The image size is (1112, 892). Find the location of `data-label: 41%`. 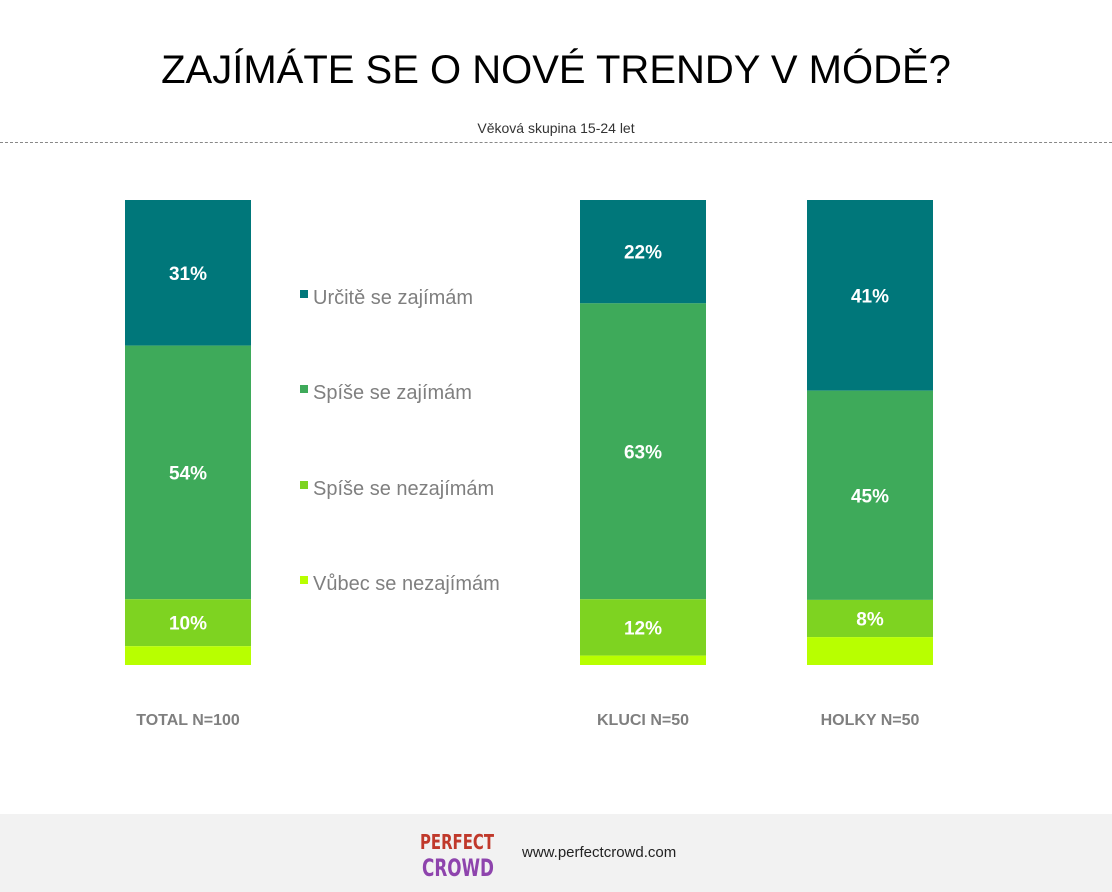

data-label: 41% is located at coordinates (870, 296).